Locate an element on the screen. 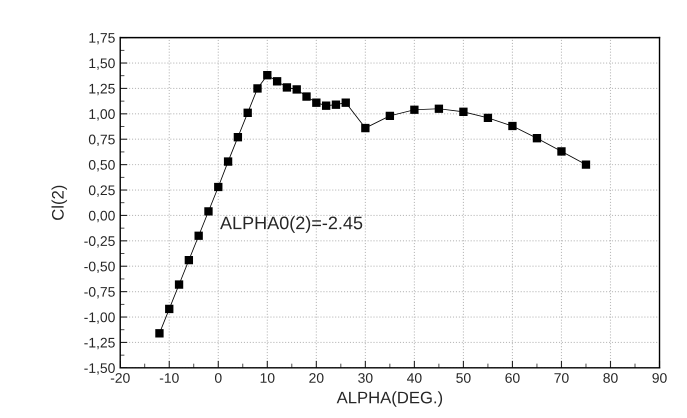  y-tick-label: 0,50 is located at coordinates (101, 166).